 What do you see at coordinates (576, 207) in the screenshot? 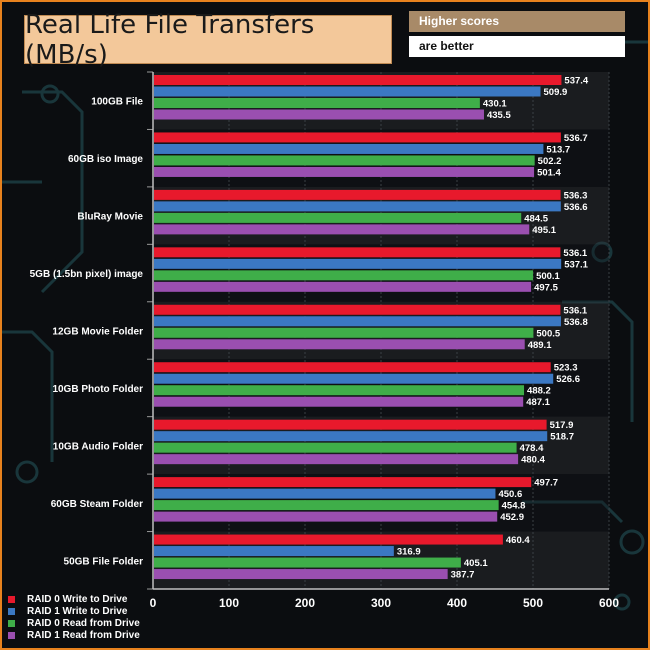
I see `bar-value-label: 536.6` at bounding box center [576, 207].